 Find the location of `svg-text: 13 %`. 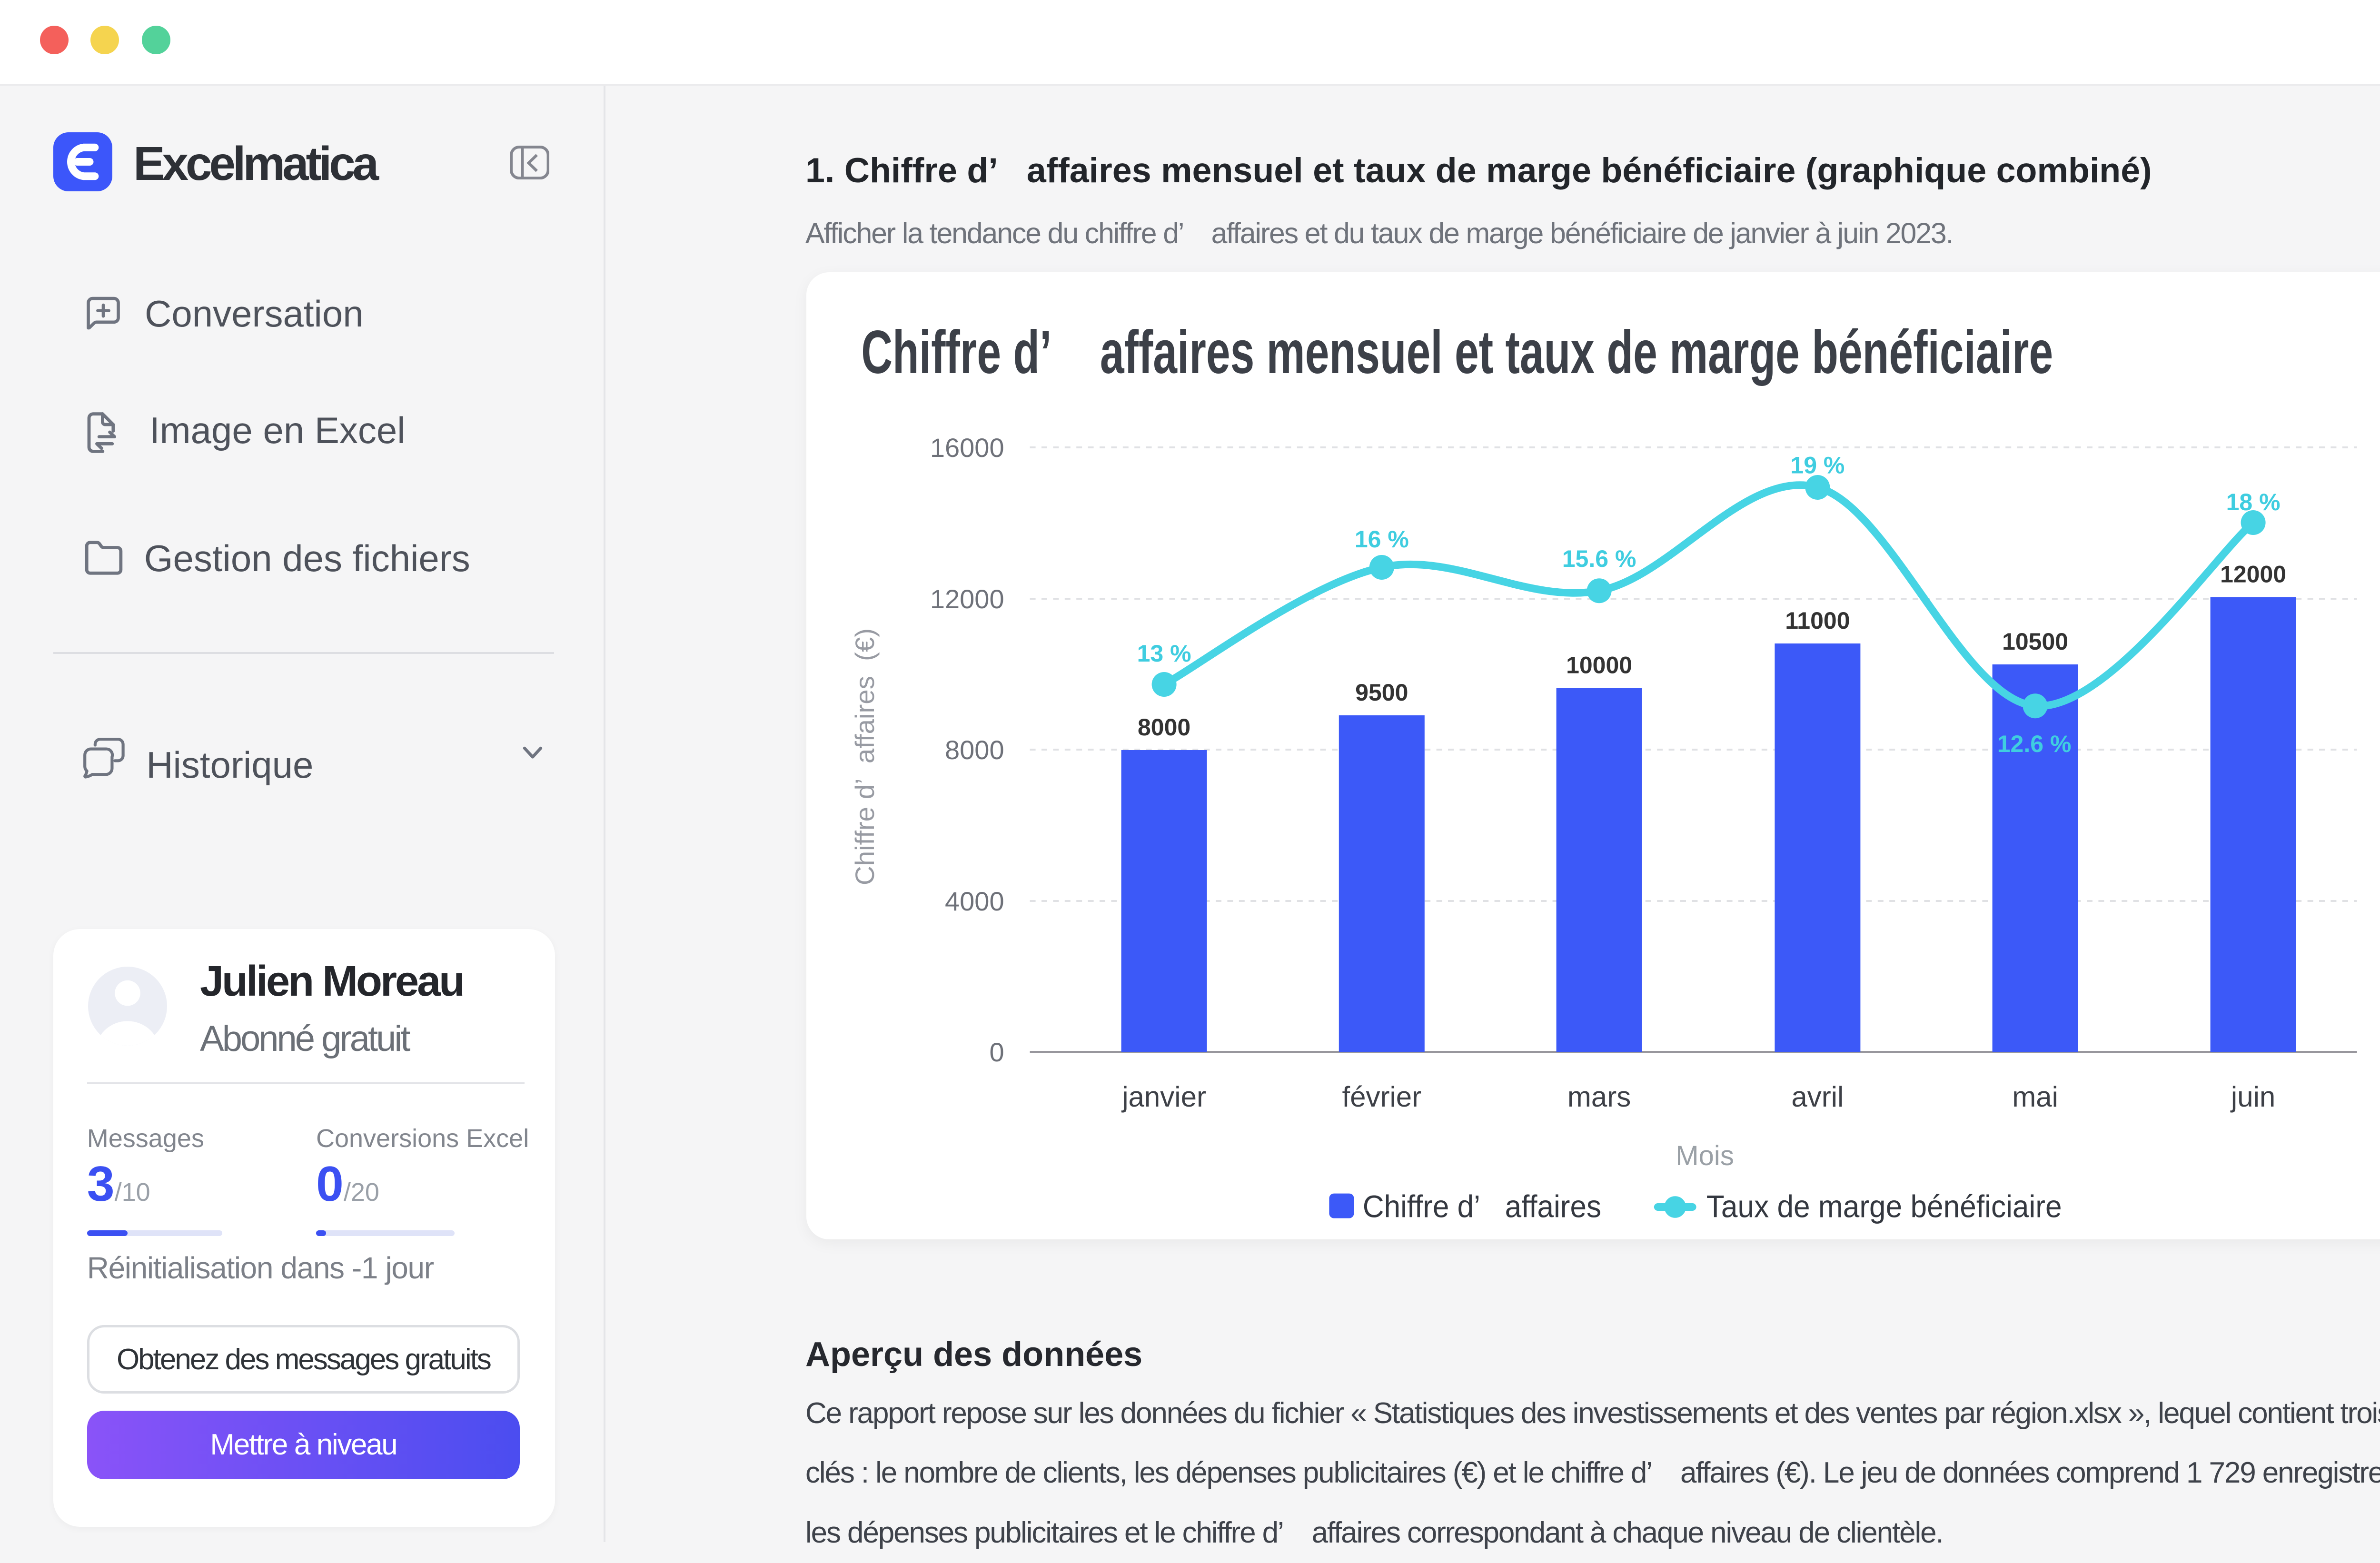

svg-text: 13 % is located at coordinates (1164, 654).